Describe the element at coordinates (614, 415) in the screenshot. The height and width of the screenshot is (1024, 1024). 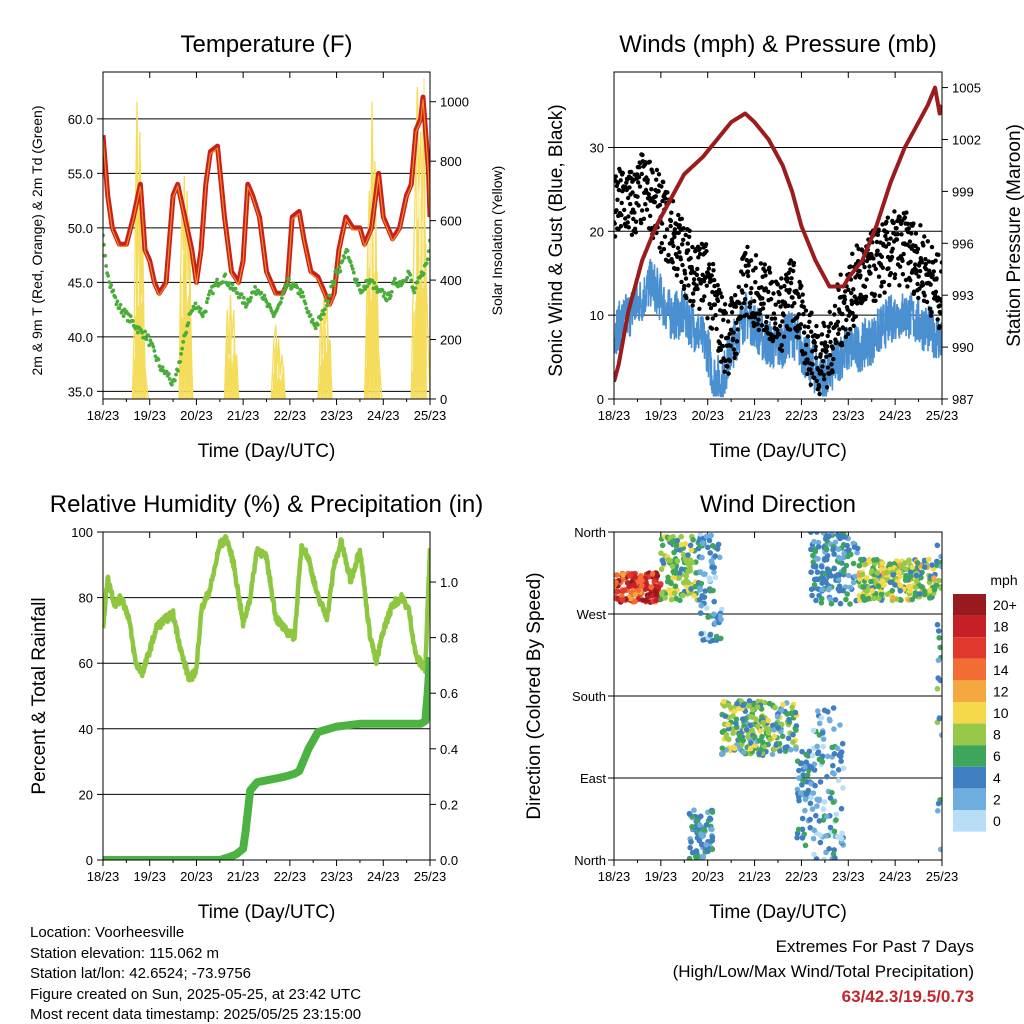
I see `x-tick-label: 18/23` at that location.